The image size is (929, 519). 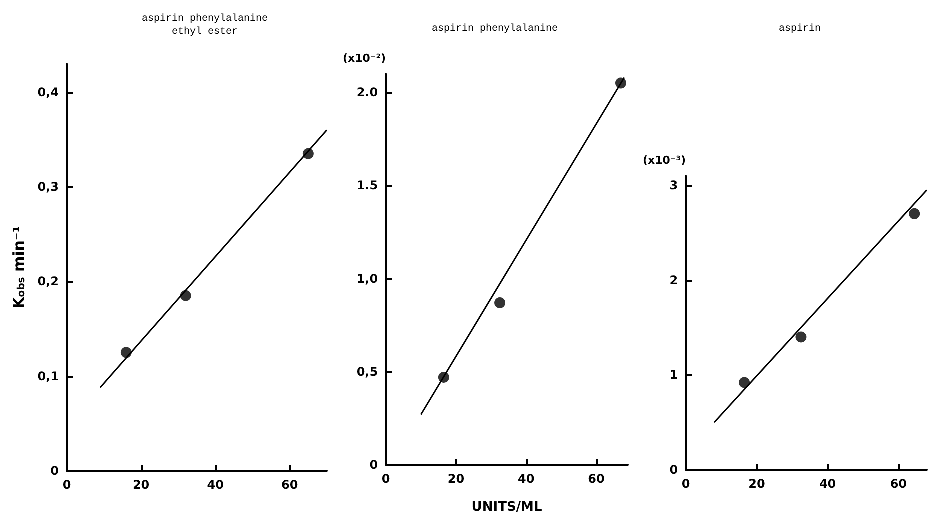 I want to click on y-tick-label: 0,3, so click(x=48, y=187).